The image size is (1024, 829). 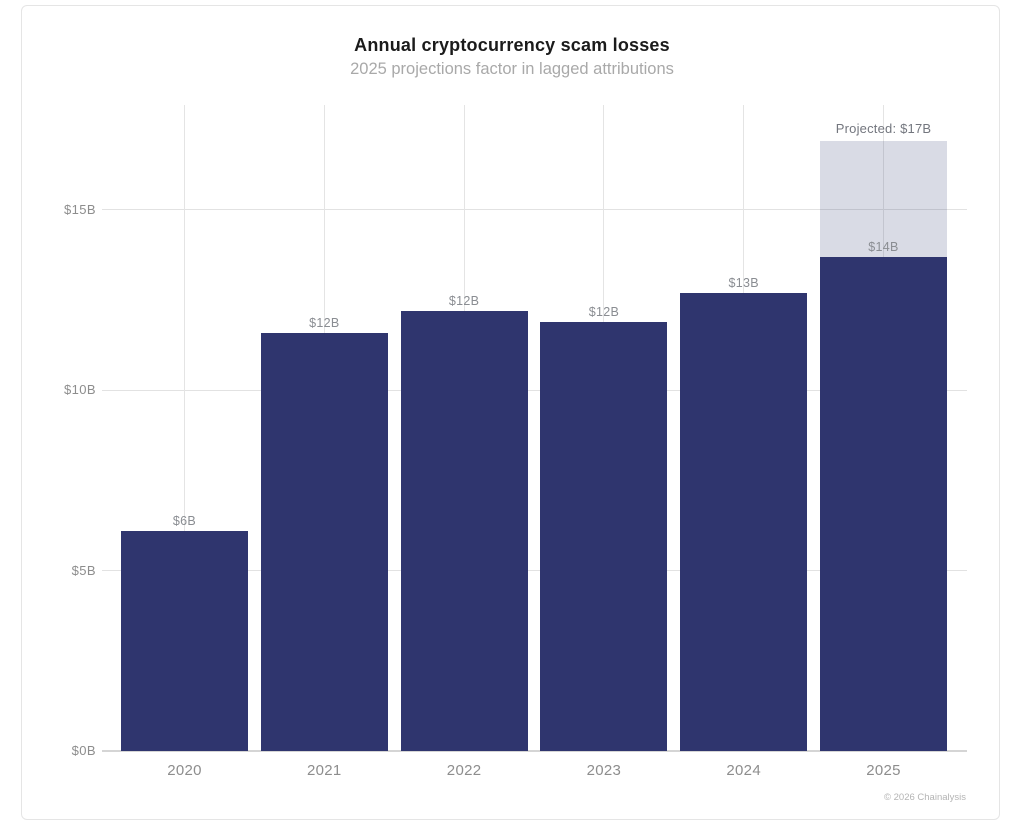 I want to click on y-axis-tick-label: $5B, so click(x=83, y=570).